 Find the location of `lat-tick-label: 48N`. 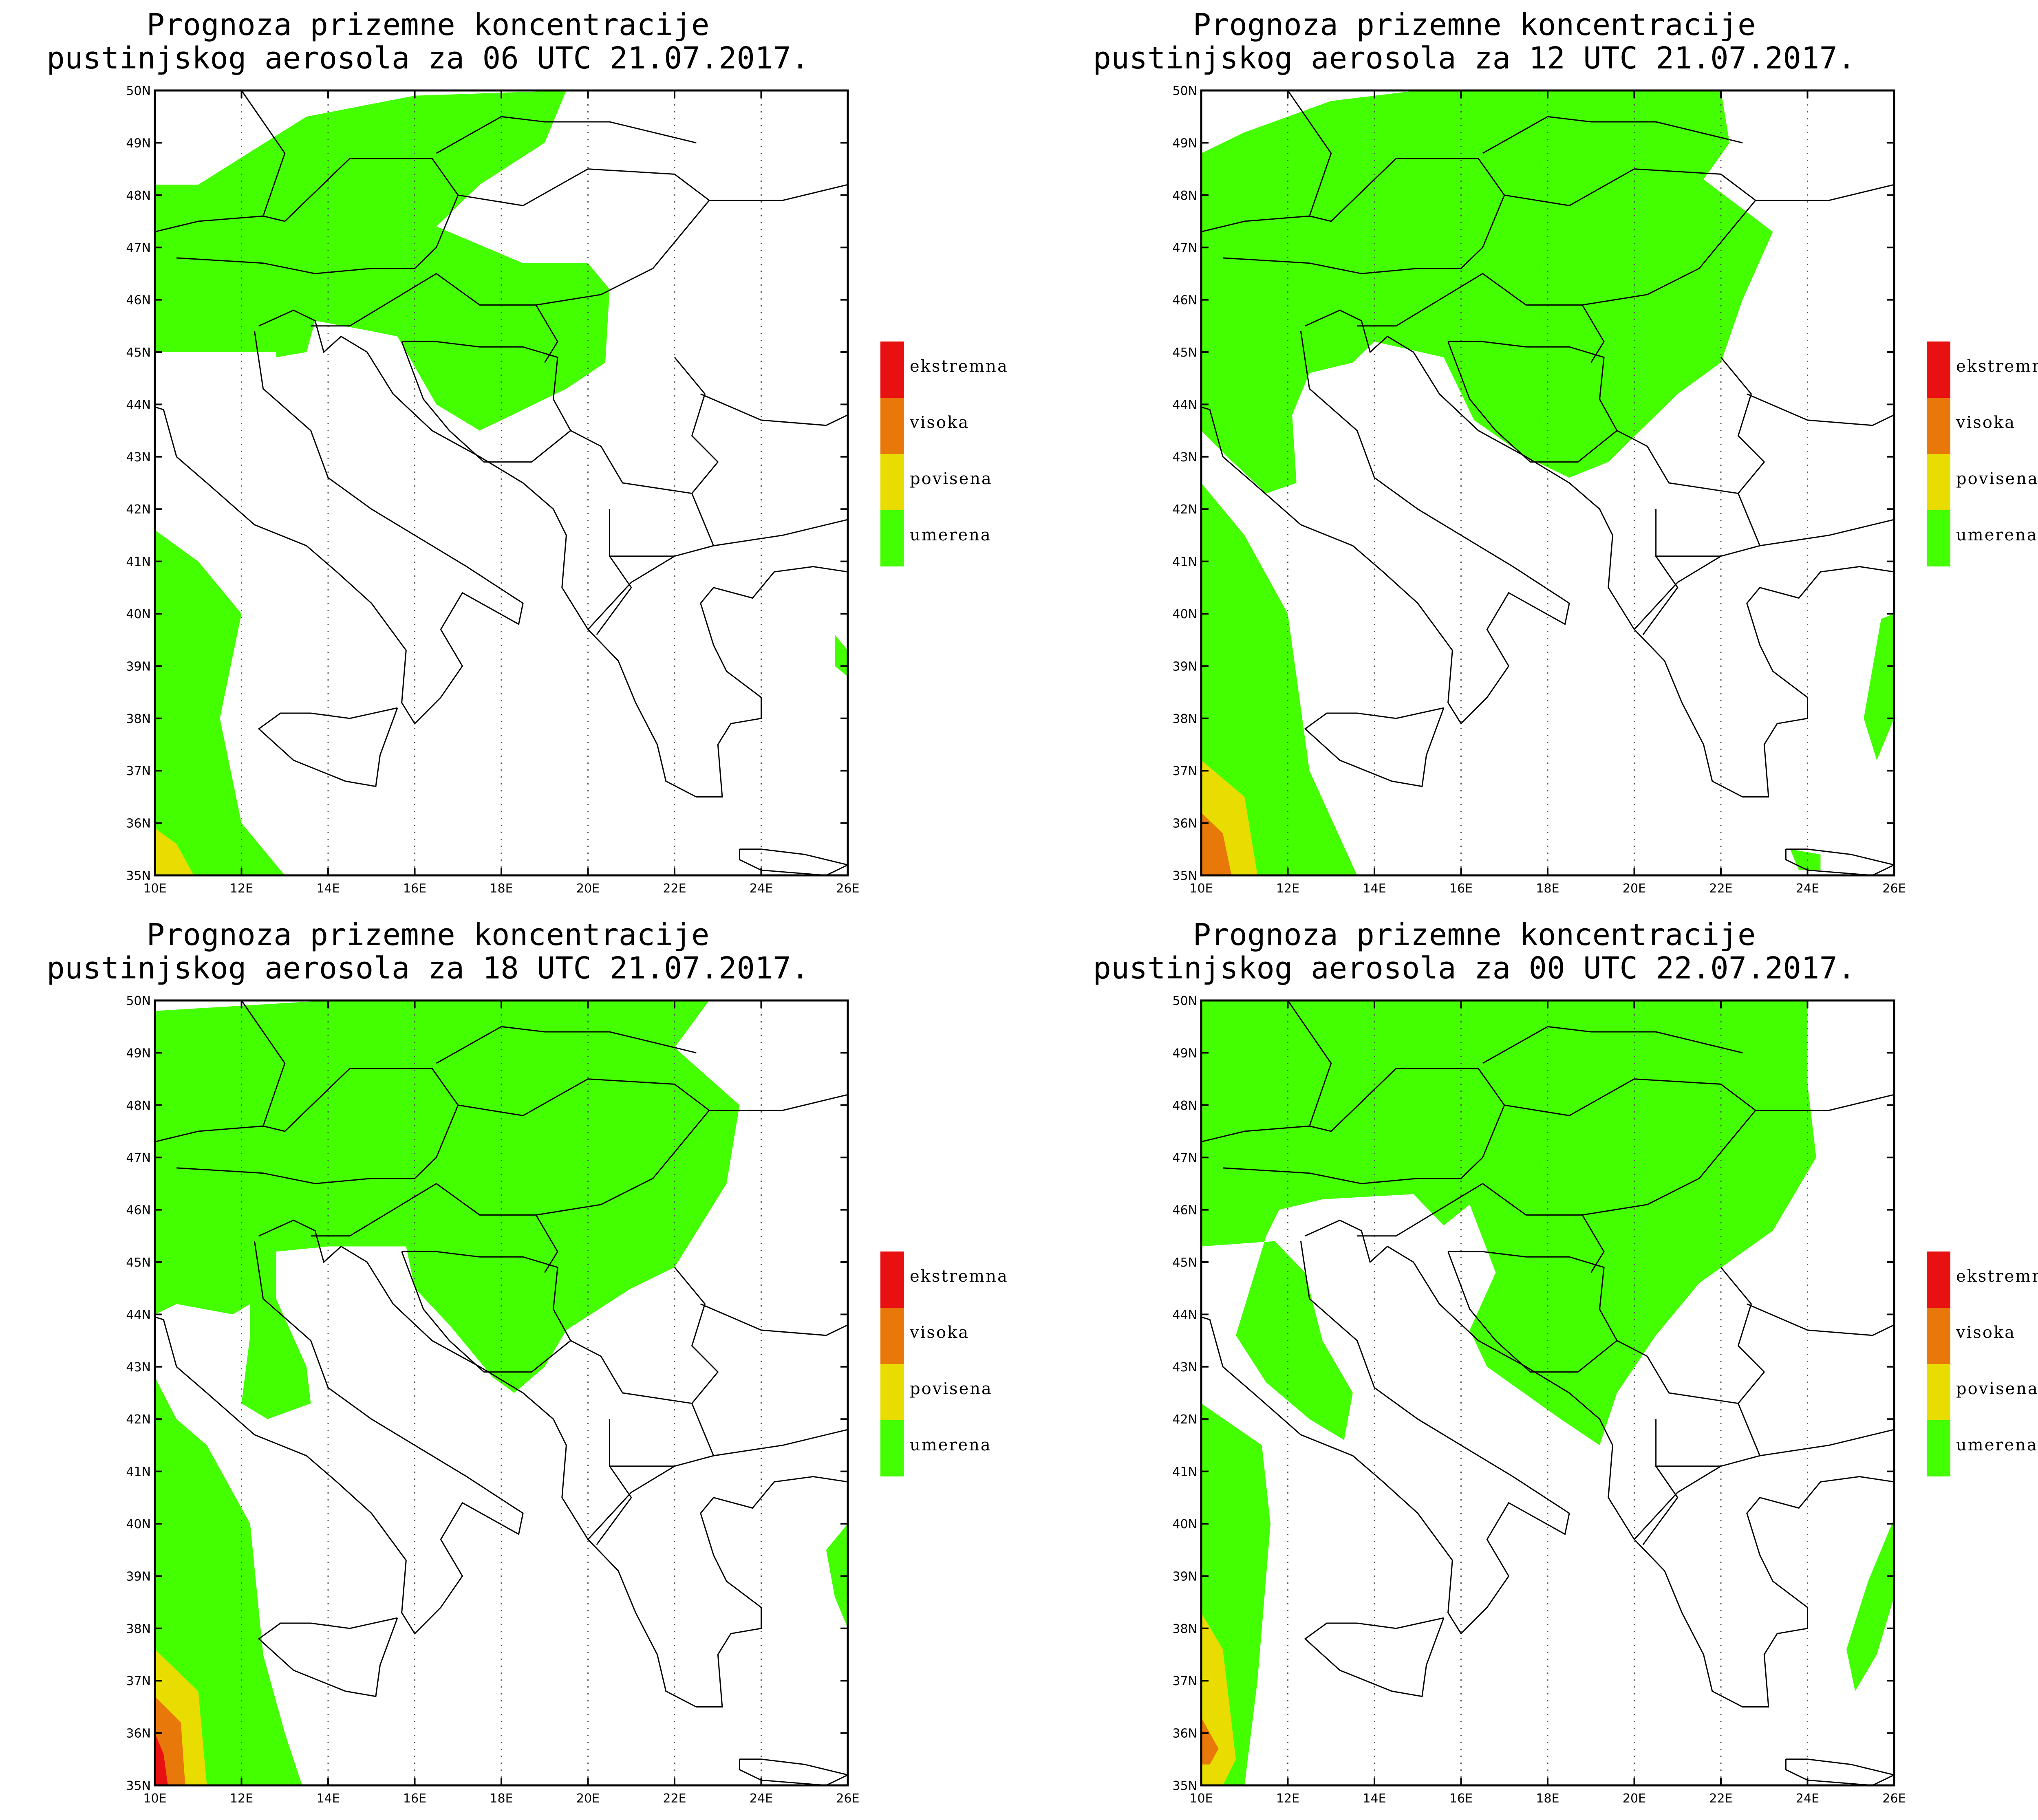

lat-tick-label: 48N is located at coordinates (1185, 196).